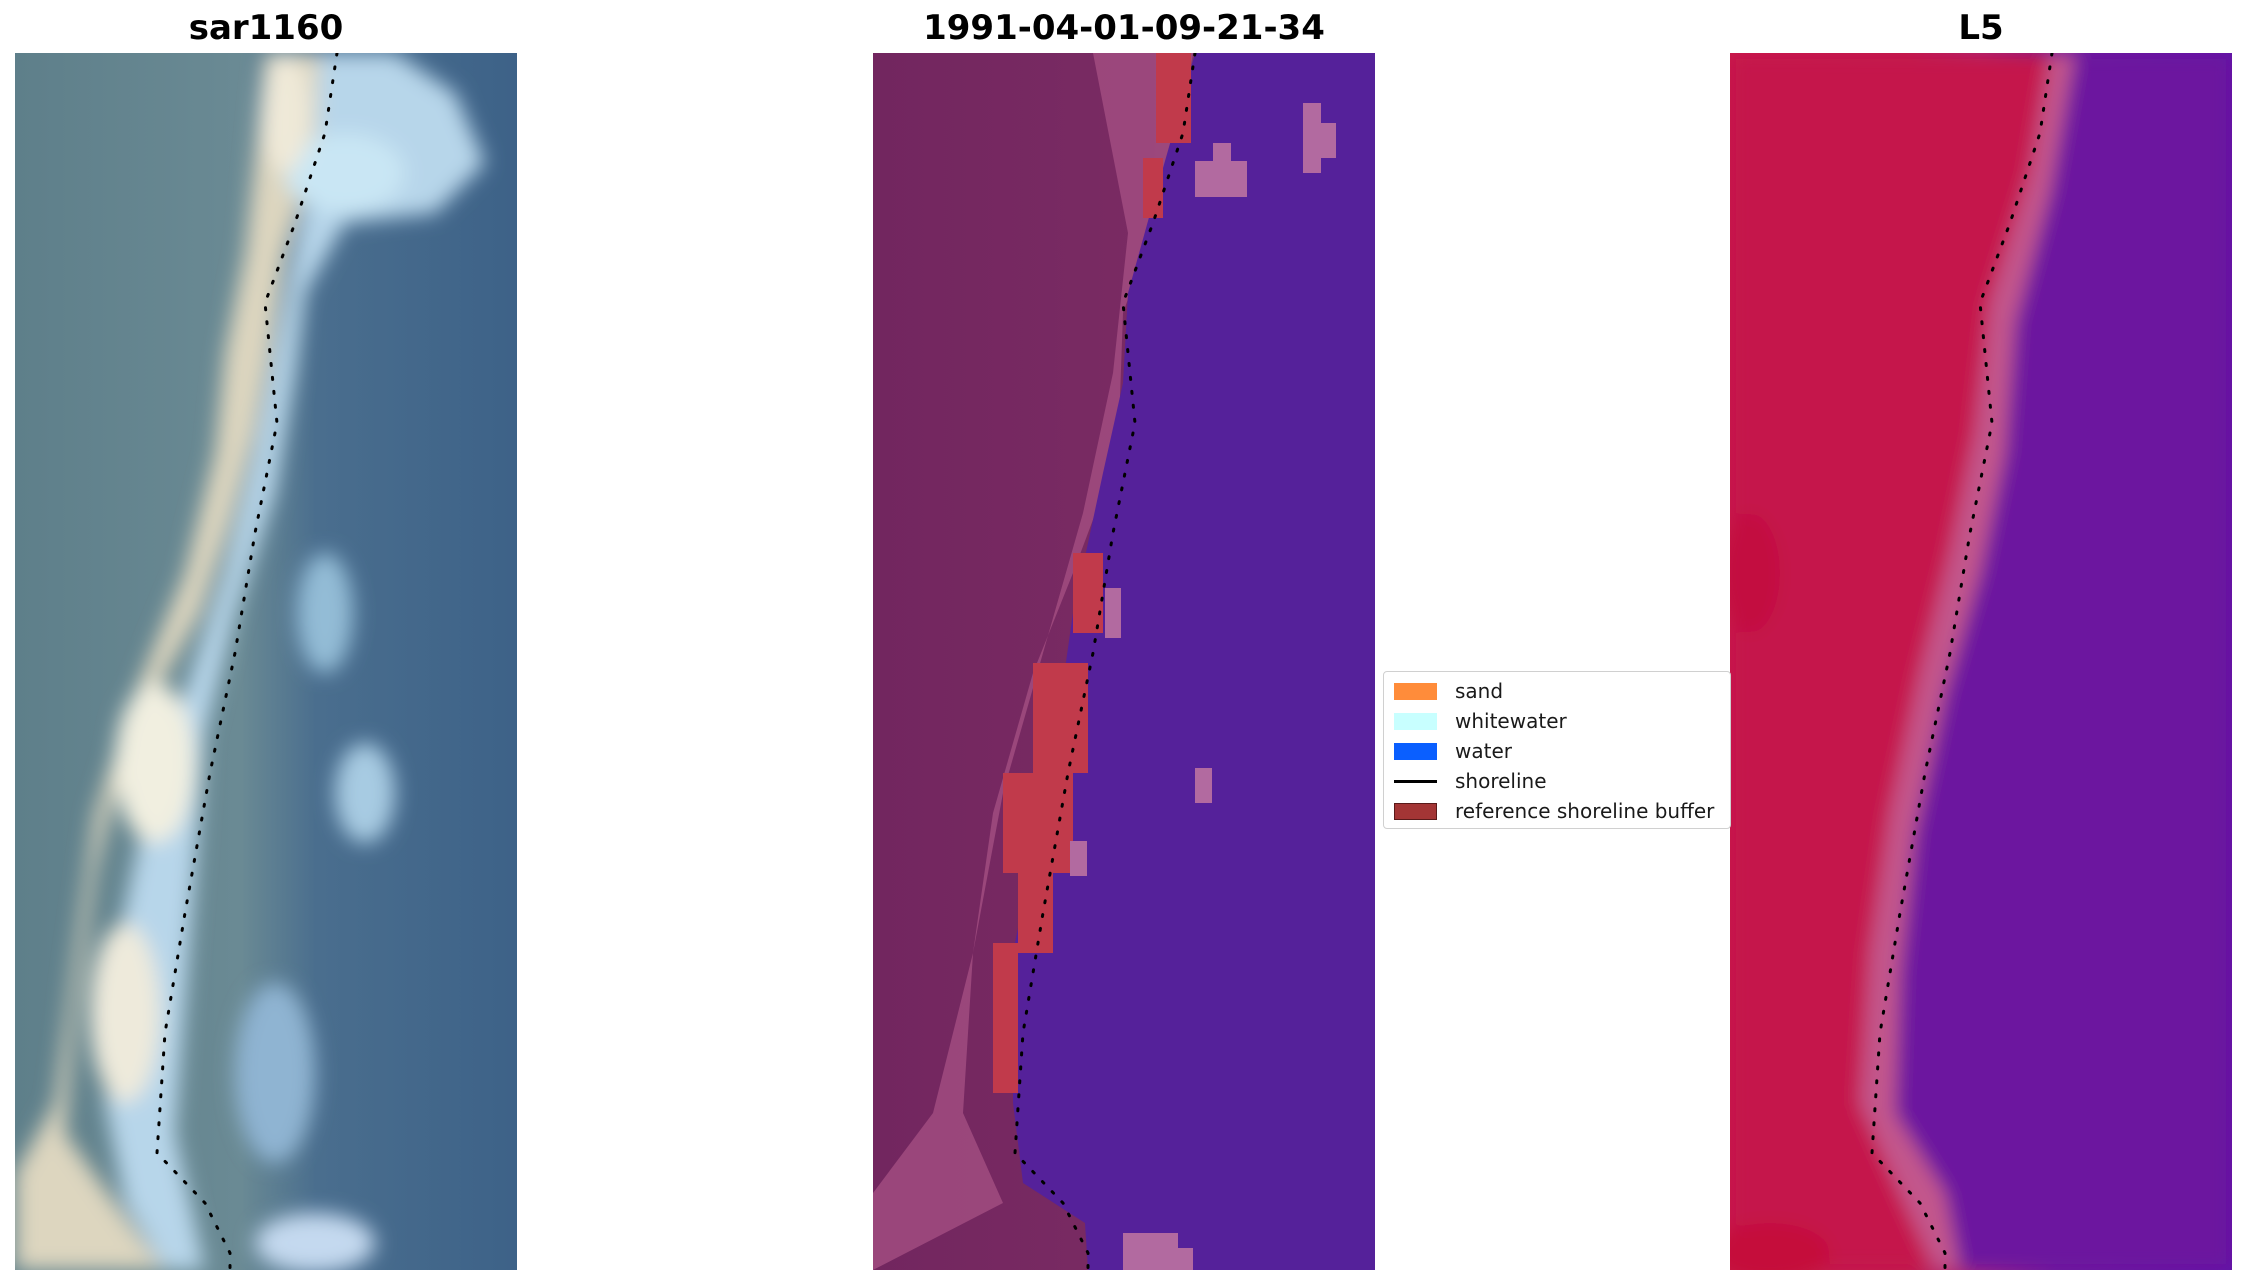 This screenshot has width=2245, height=1283. I want to click on legend-item-buffer: reference shoreline buffer, so click(1554, 811).